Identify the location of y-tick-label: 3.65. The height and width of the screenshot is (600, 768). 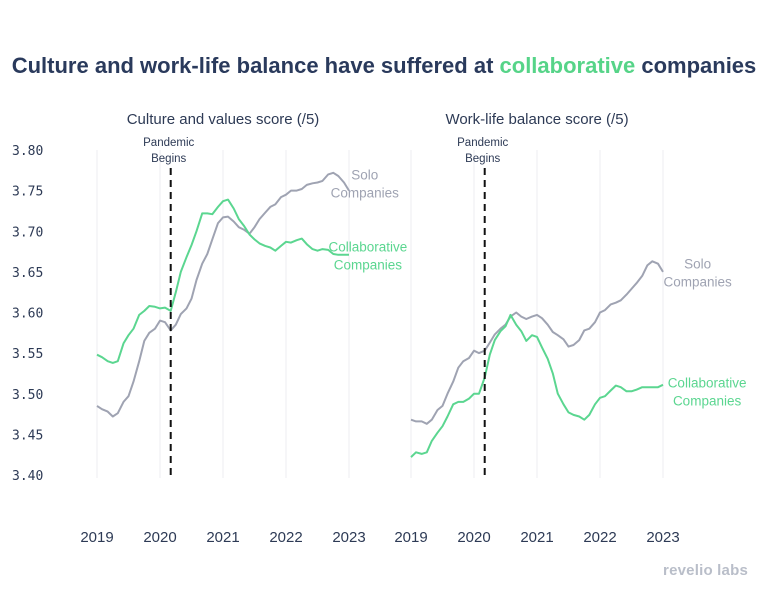
(27, 273).